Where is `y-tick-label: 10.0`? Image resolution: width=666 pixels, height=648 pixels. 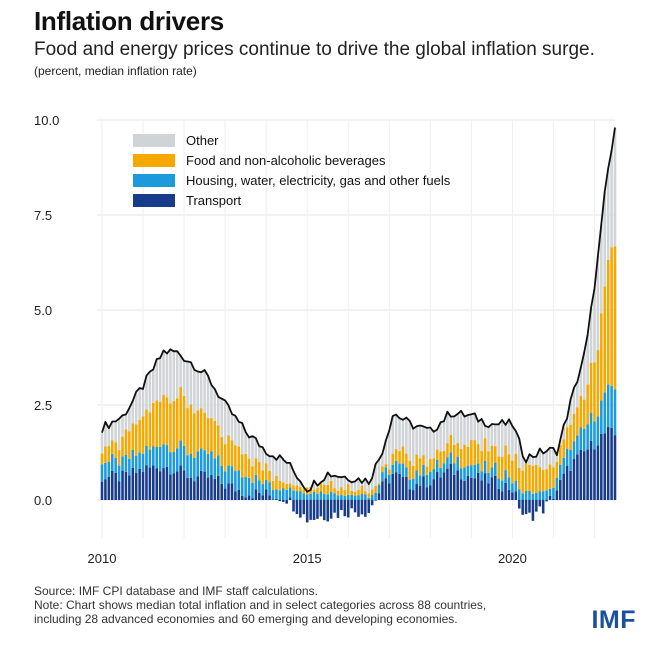 y-tick-label: 10.0 is located at coordinates (46, 120).